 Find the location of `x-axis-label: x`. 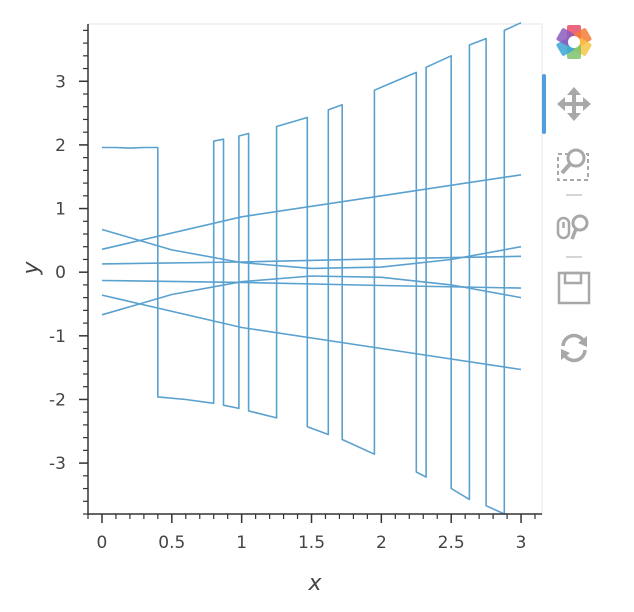

x-axis-label: x is located at coordinates (314, 583).